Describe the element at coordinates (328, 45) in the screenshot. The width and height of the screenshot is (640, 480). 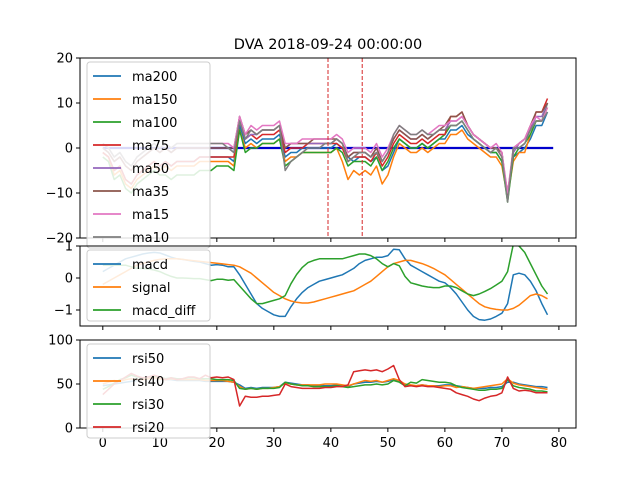
I see `chart-title: DVA 2018-09-24 00:00:00` at that location.